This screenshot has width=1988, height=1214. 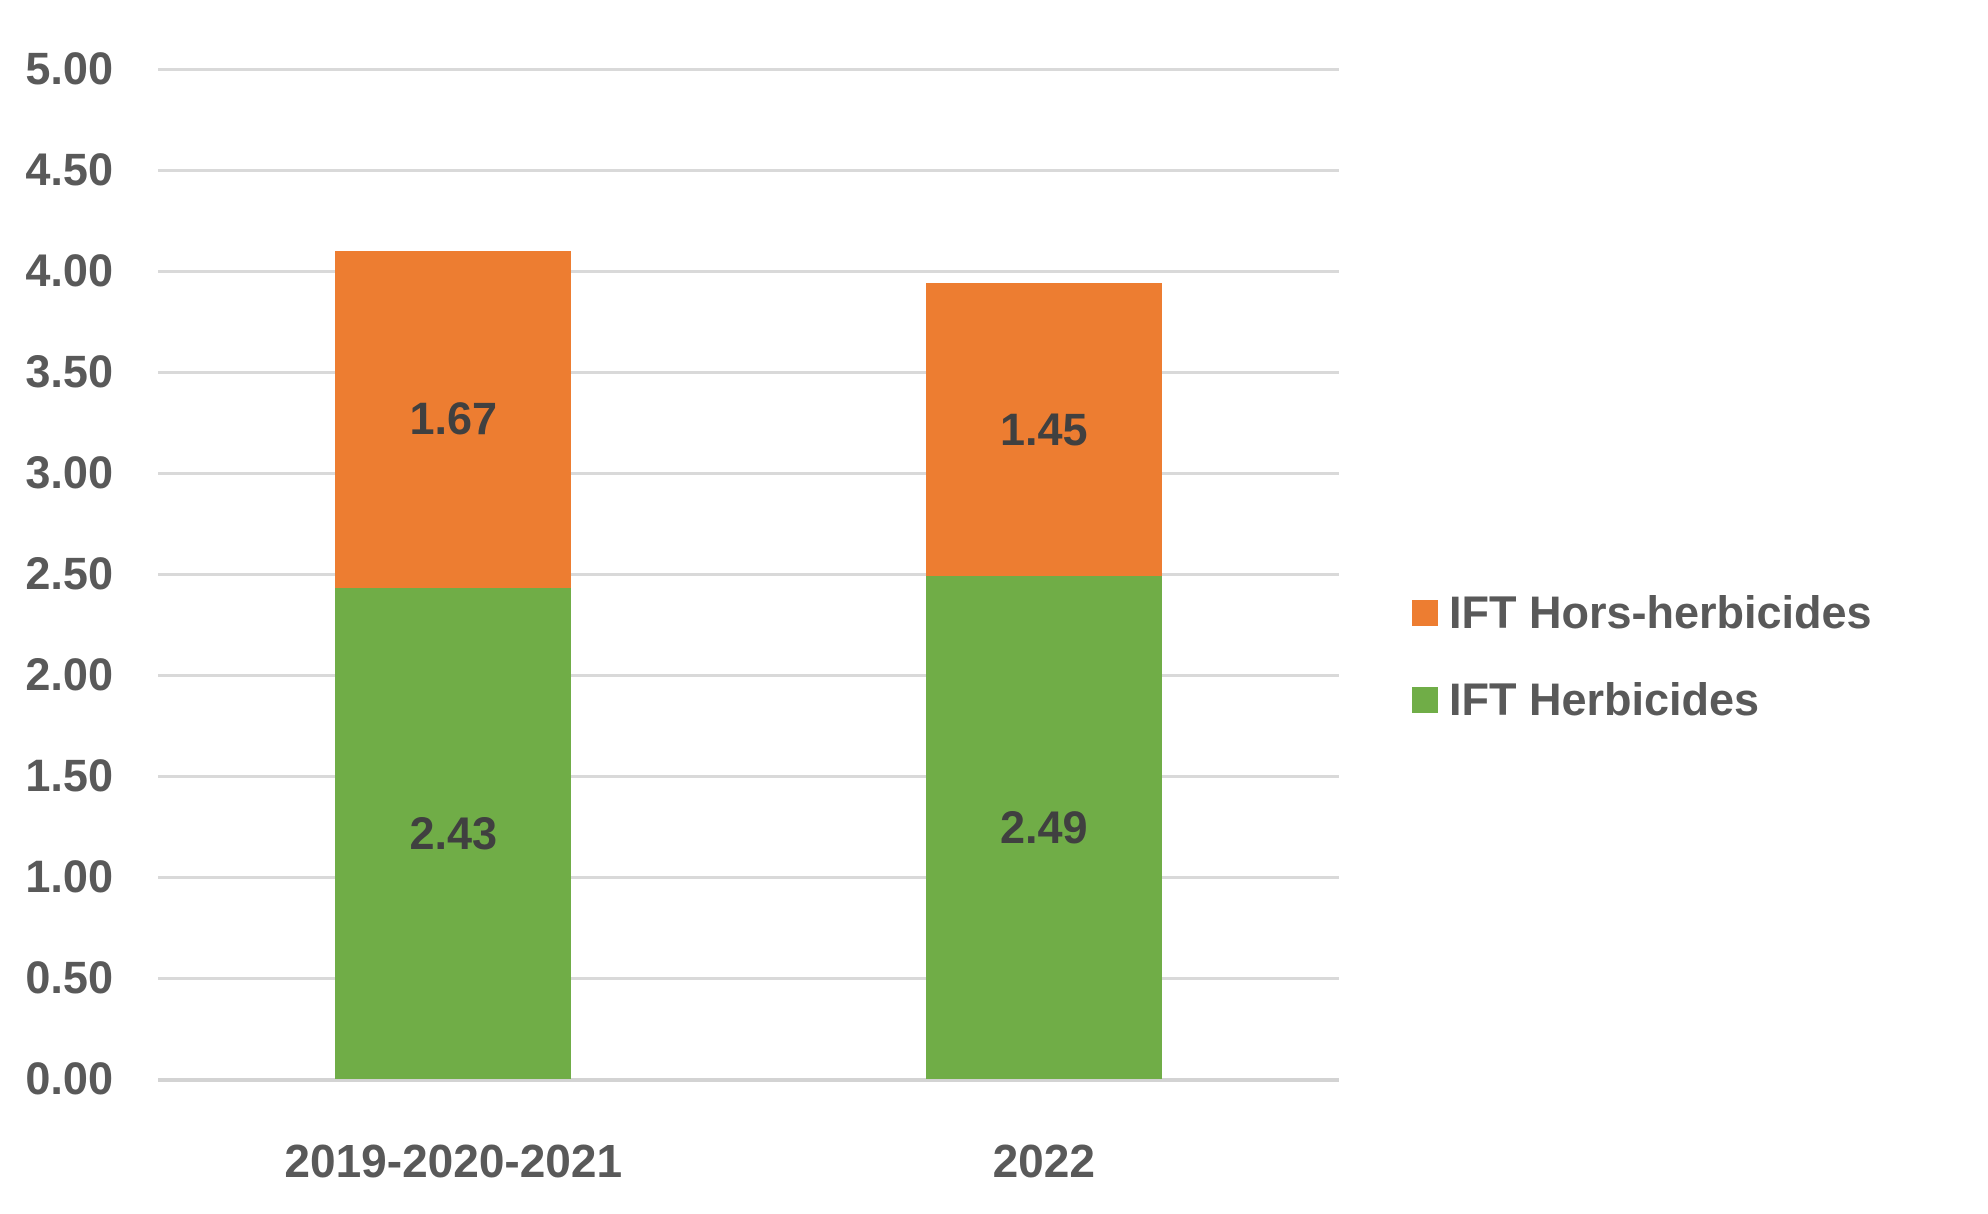 I want to click on y-tick-label: 3.00, so click(x=69, y=472).